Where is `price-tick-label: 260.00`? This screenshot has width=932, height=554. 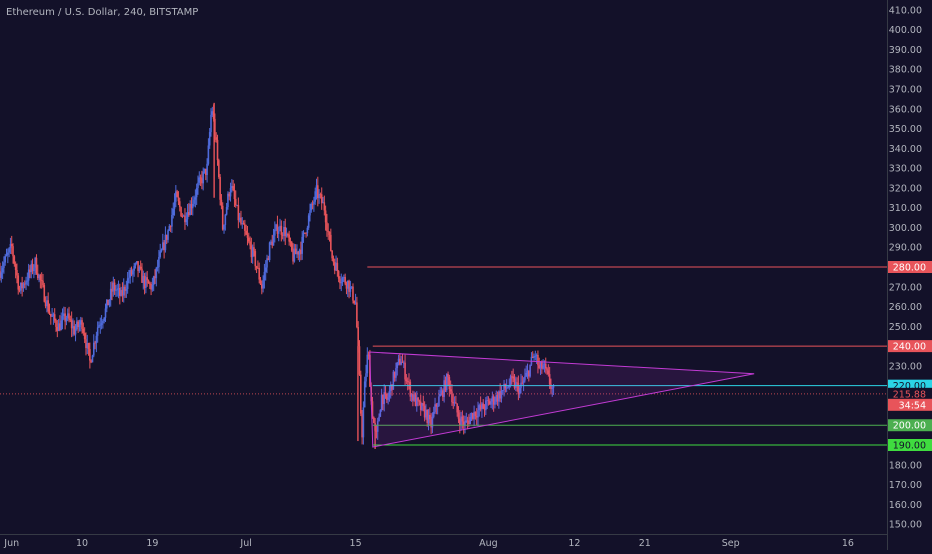 price-tick-label: 260.00 is located at coordinates (905, 307).